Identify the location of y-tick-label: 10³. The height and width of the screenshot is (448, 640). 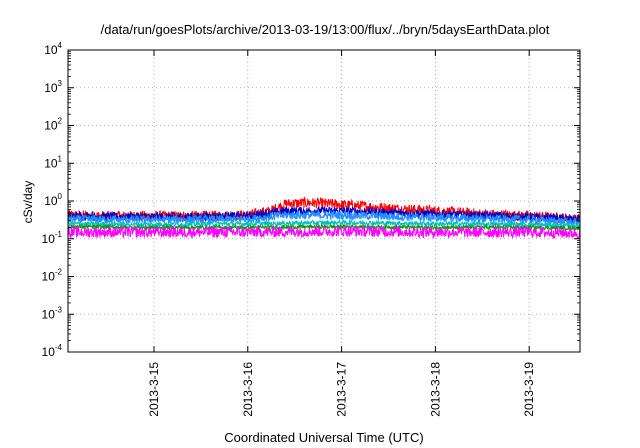
(53, 87).